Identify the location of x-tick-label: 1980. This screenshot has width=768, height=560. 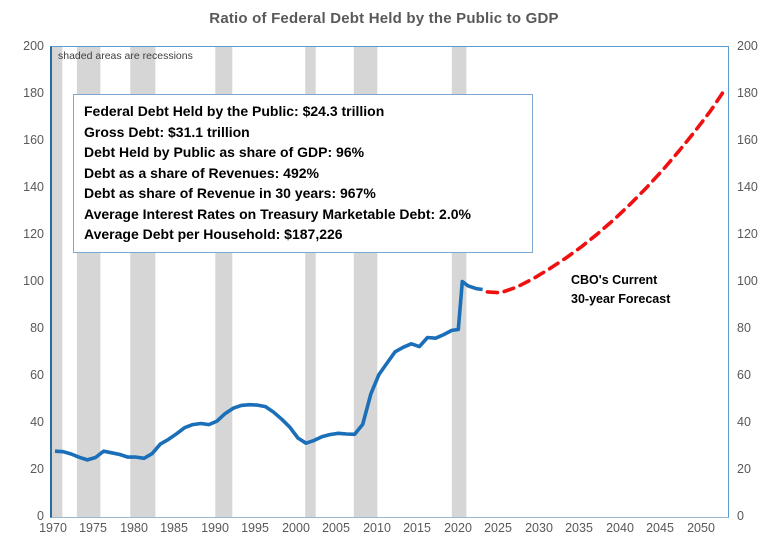
(134, 528).